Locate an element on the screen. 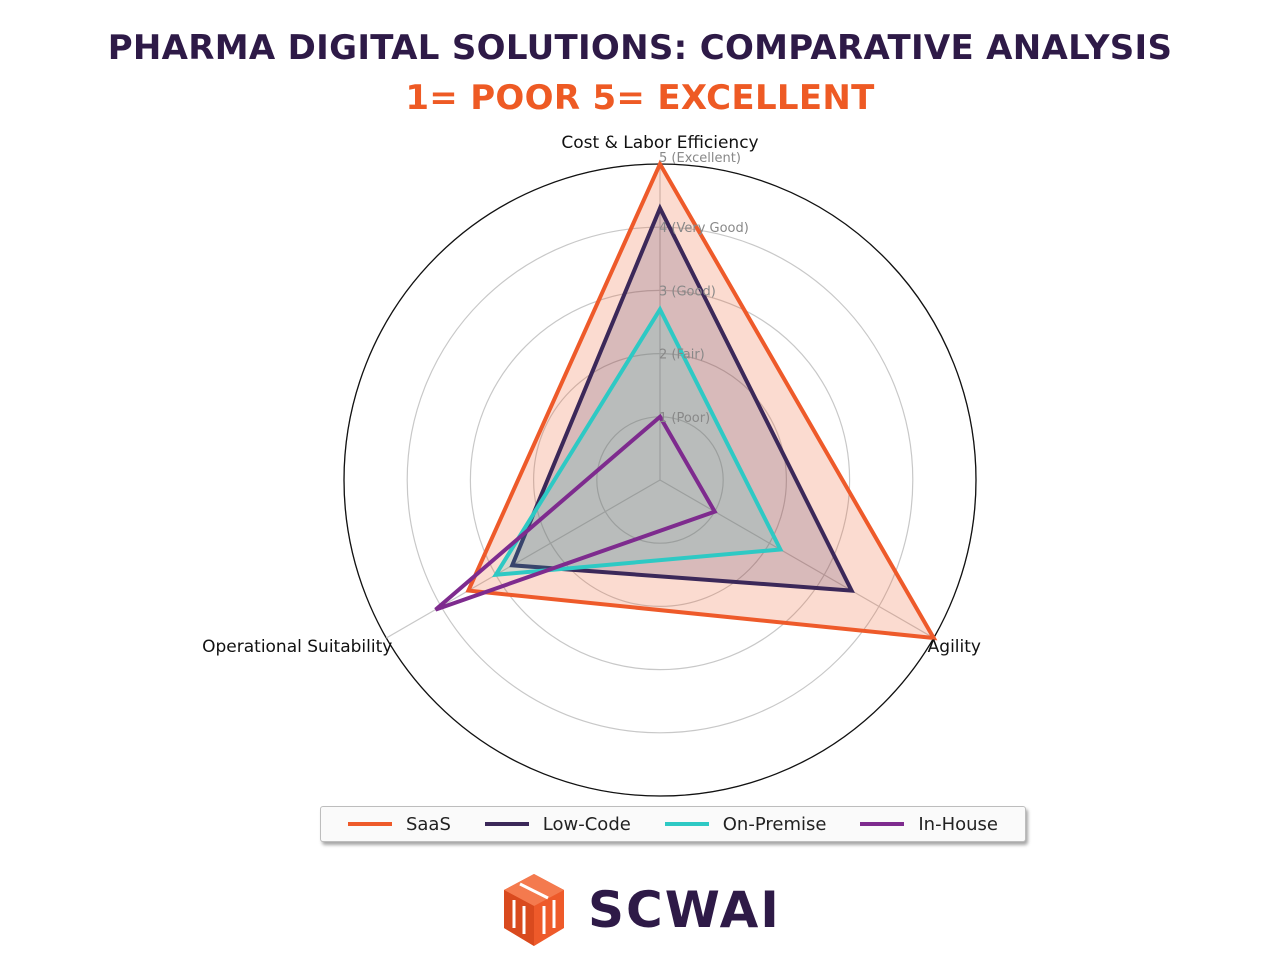 The width and height of the screenshot is (1280, 960). legend-item-in-house: In-House is located at coordinates (929, 824).